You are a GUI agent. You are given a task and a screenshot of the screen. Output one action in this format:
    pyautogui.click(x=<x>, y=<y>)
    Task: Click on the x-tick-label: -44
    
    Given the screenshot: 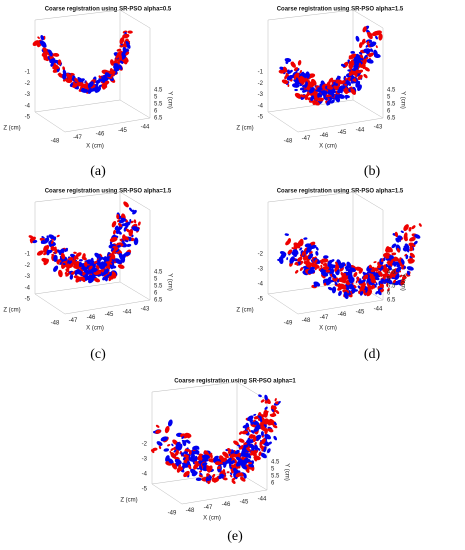 What is the action you would take?
    pyautogui.click(x=378, y=310)
    